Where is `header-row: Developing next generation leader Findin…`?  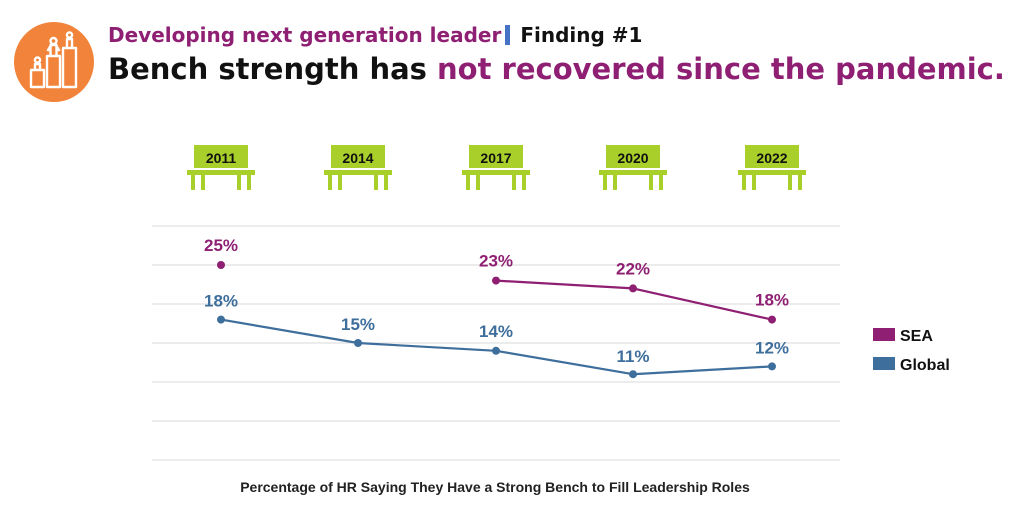 header-row: Developing next generation leader Findin… is located at coordinates (375, 35).